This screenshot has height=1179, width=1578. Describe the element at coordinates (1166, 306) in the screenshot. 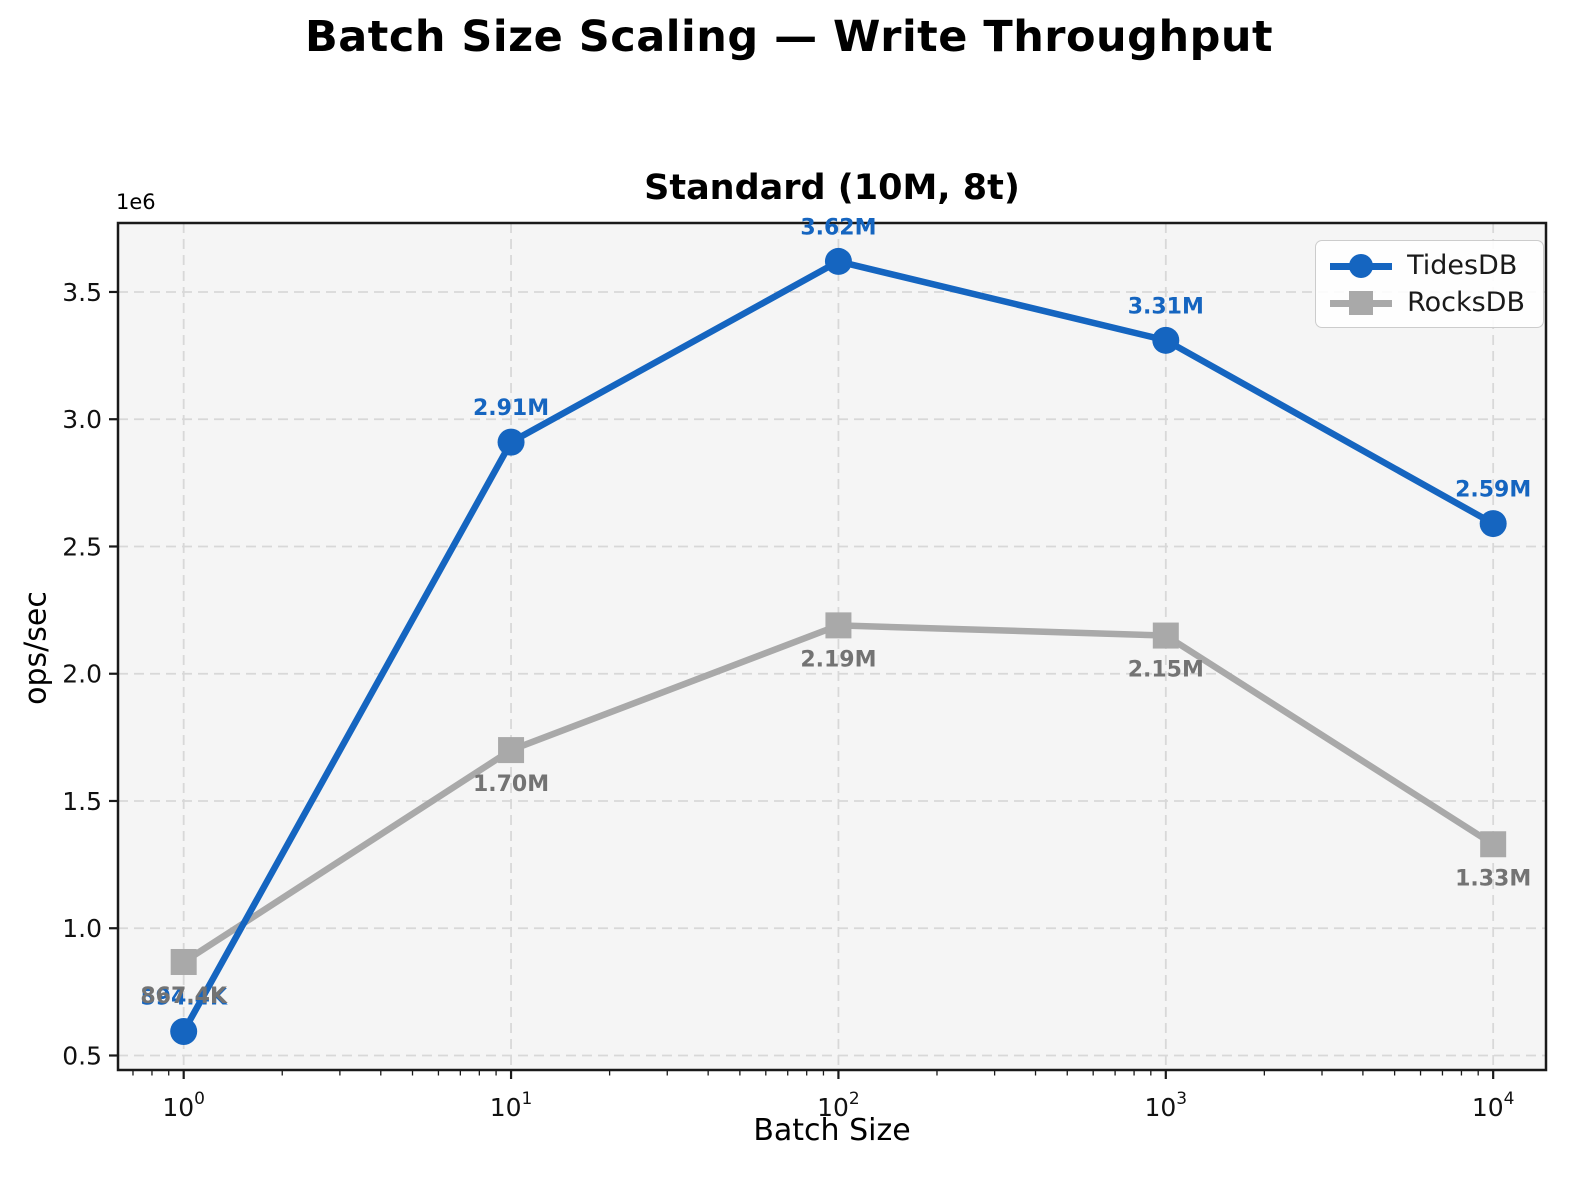

I see `point-label-tidesdb: 3.31M` at that location.